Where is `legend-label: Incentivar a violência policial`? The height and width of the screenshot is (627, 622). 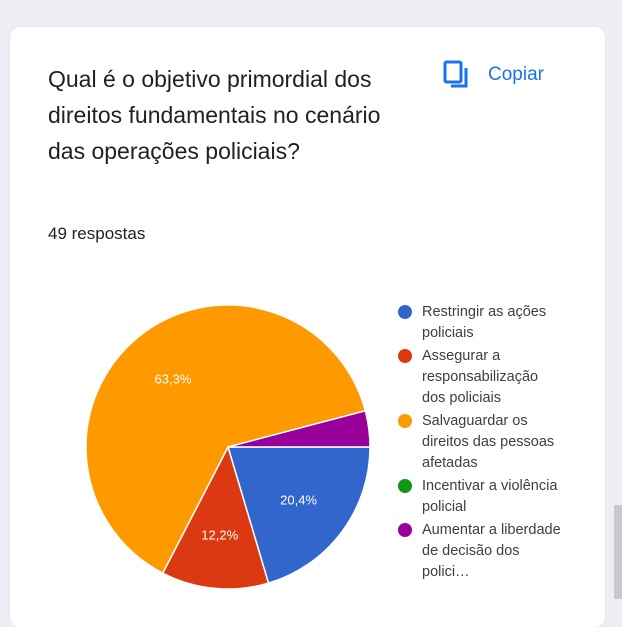
legend-label: Incentivar a violência policial is located at coordinates (490, 496).